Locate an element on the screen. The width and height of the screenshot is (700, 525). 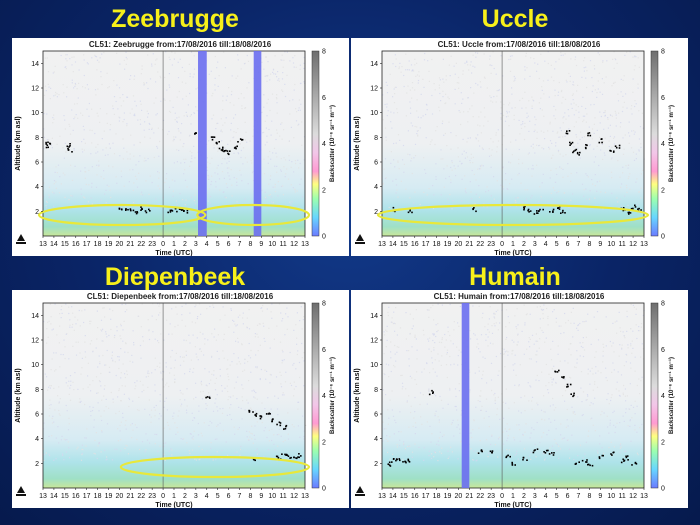
colorbar-label: Backscatter (10⁻⁶ sr⁻¹ m⁻¹) is located at coordinates (671, 395).